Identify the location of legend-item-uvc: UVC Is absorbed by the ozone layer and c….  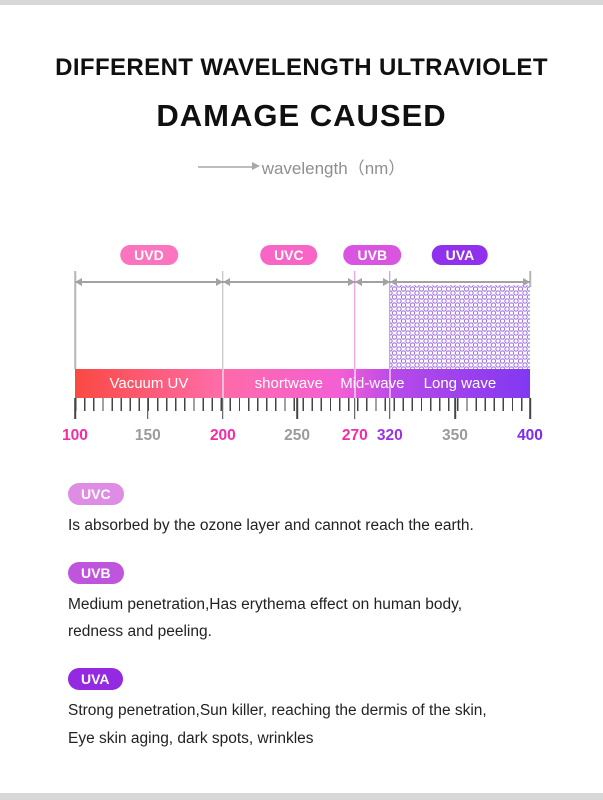
(308, 511).